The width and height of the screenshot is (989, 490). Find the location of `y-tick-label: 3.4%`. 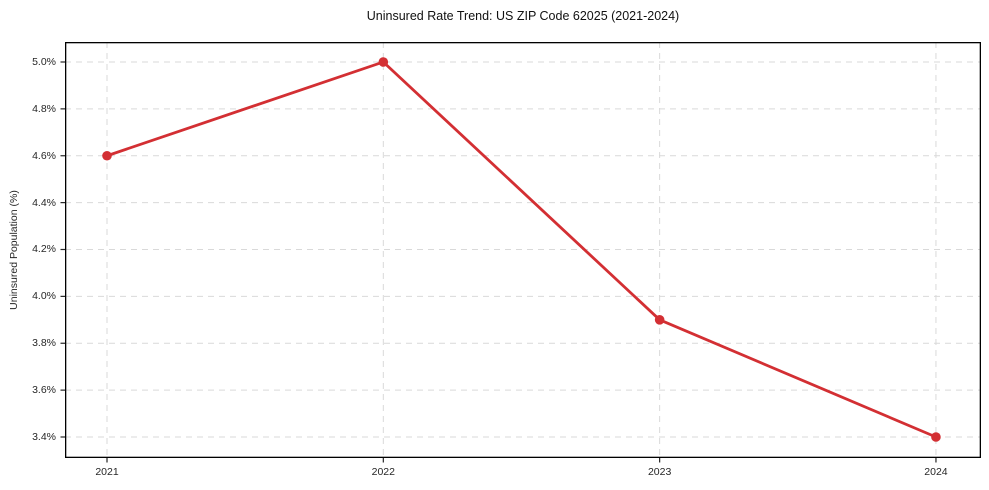

y-tick-label: 3.4% is located at coordinates (44, 436).